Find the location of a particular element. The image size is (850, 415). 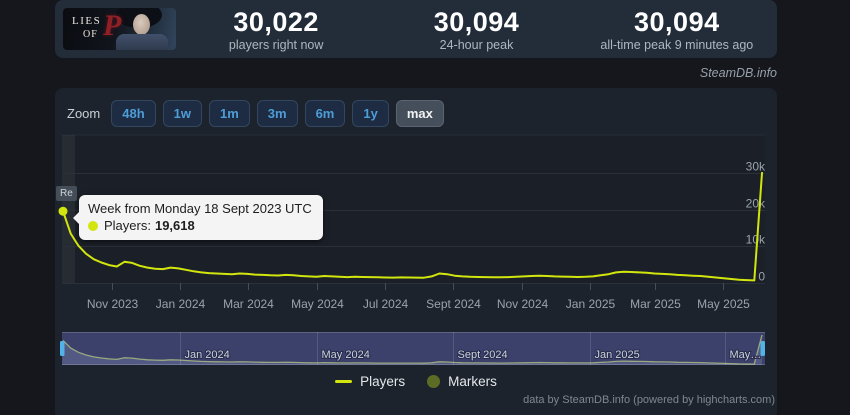

zoom-range-max: max is located at coordinates (419, 113).